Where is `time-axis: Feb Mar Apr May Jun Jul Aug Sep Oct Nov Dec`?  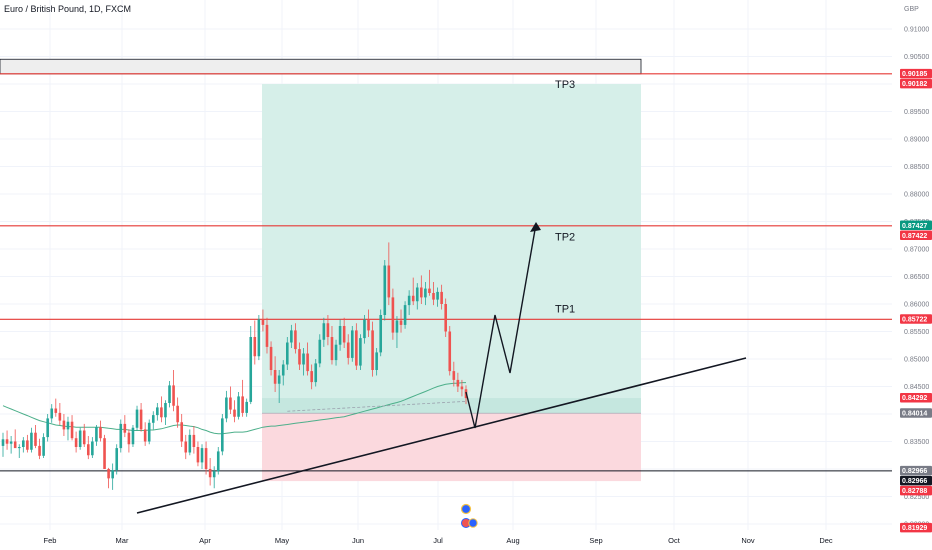
time-axis: Feb Mar Apr May Jun Jul Aug Sep Oct Nov Dec is located at coordinates (438, 524).